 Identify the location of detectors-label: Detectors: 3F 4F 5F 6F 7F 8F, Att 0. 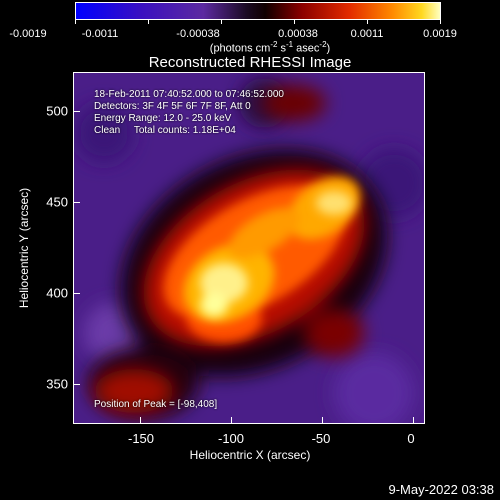
(172, 106).